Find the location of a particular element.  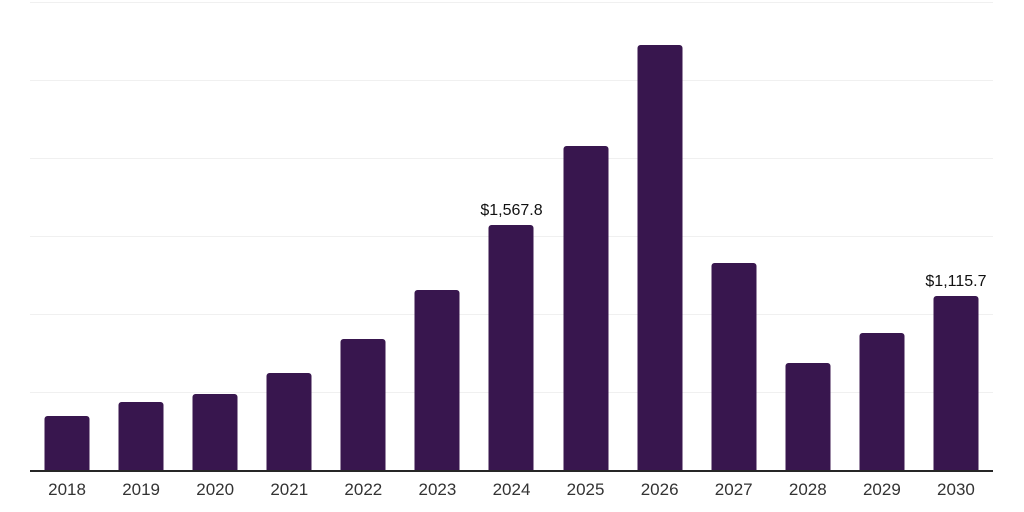

bar-column-2019 is located at coordinates (141, 236).